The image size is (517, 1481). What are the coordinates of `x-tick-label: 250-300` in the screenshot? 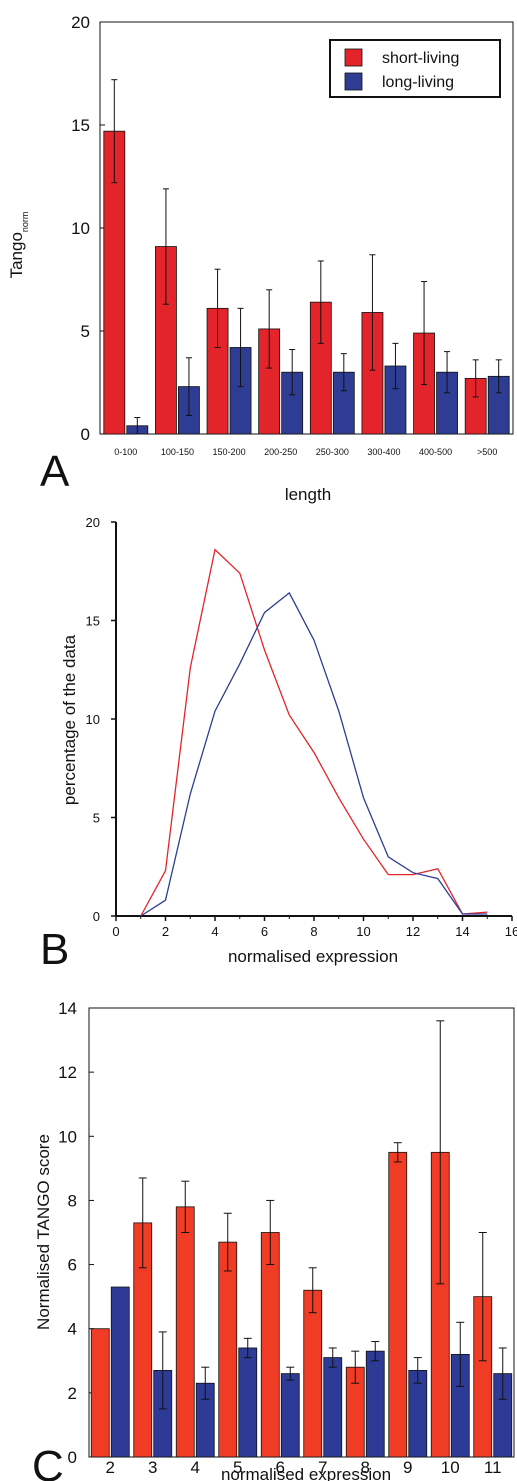 It's located at (332, 452).